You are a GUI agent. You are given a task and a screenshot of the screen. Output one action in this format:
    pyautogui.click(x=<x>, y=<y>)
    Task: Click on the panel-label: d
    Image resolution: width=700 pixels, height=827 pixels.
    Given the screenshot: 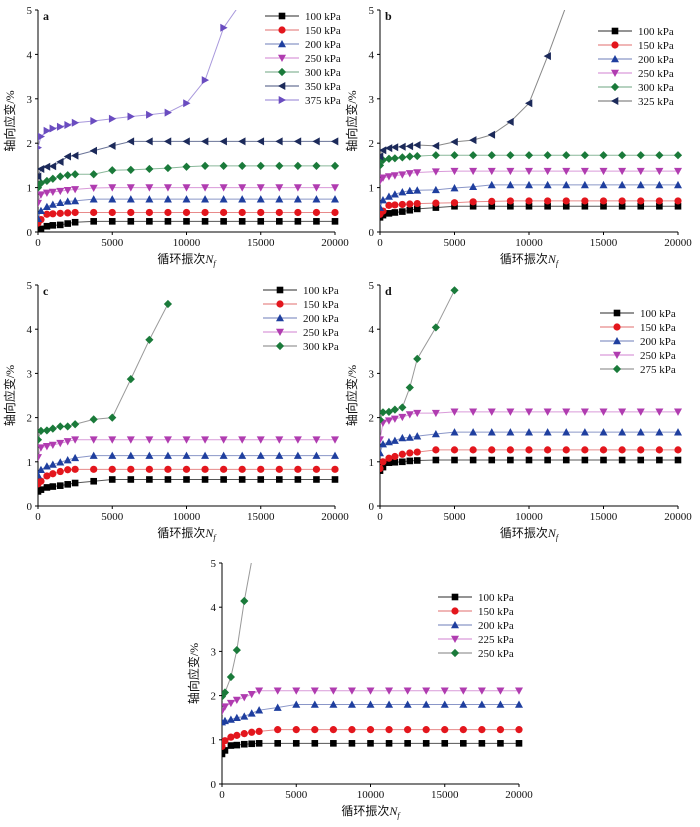 What is the action you would take?
    pyautogui.click(x=388, y=291)
    